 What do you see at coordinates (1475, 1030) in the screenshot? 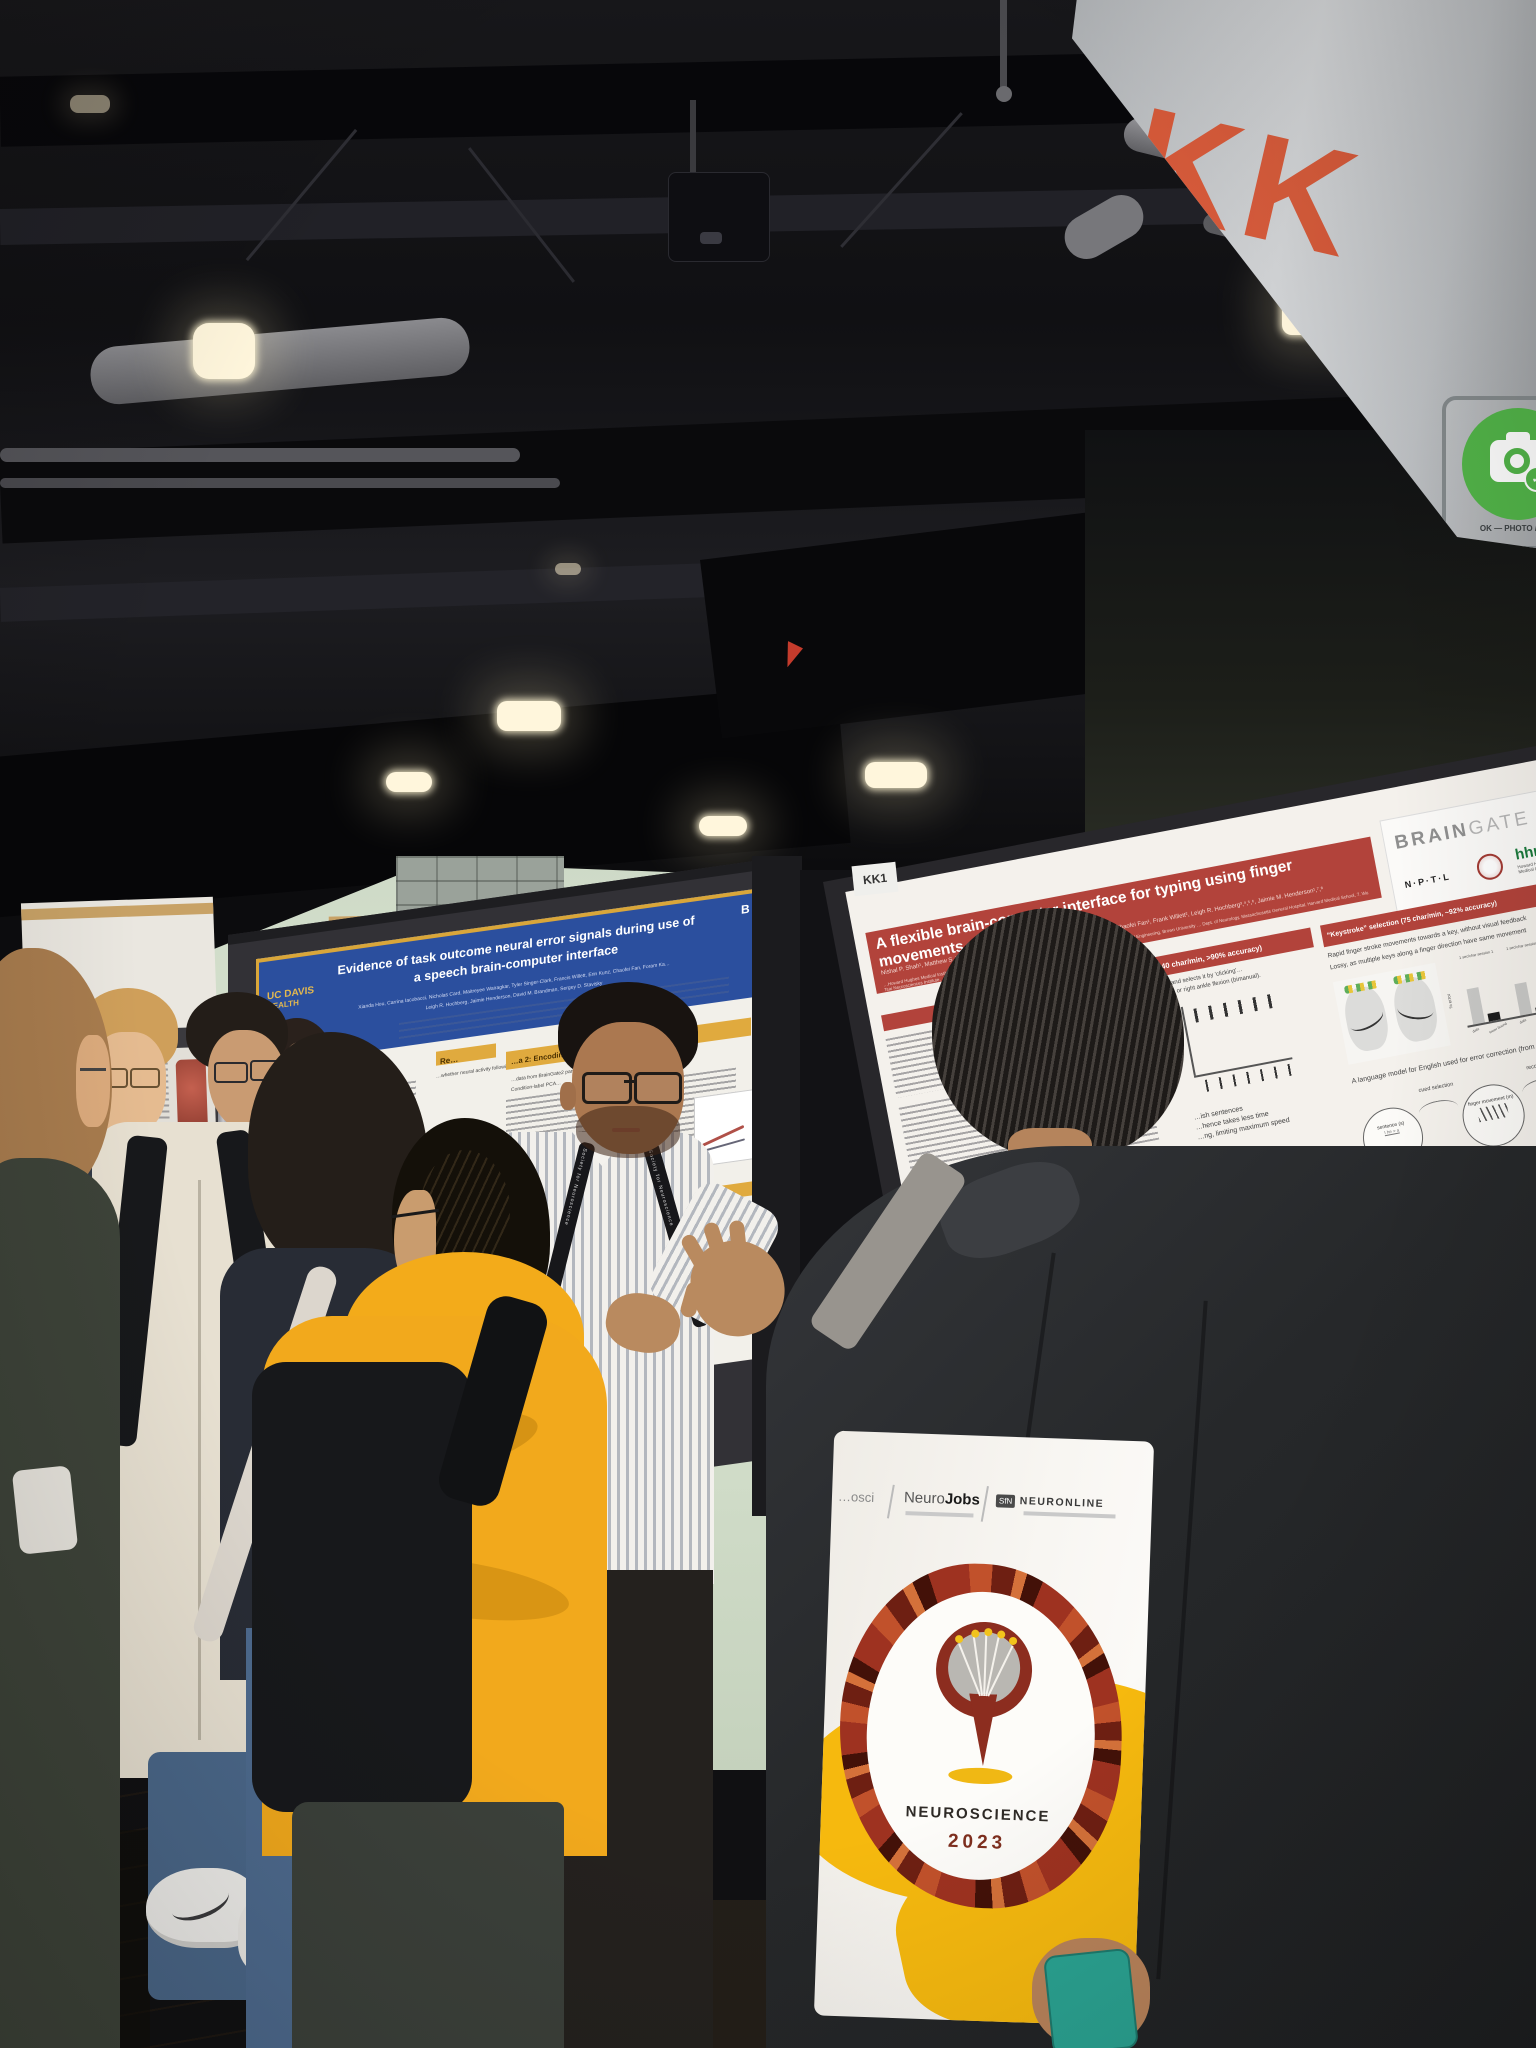
I see `error-tick-data1: data` at bounding box center [1475, 1030].